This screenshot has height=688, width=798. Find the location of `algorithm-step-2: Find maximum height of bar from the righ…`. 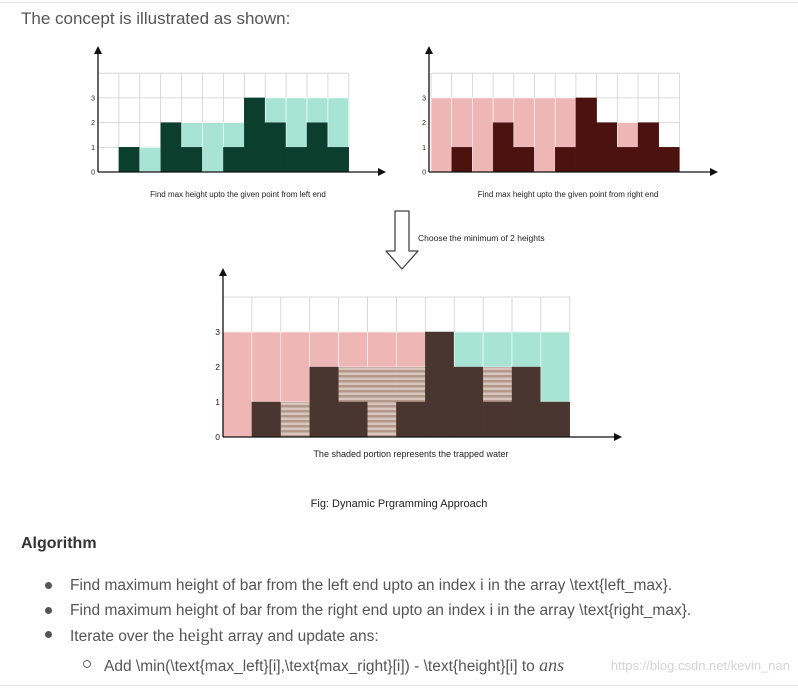

algorithm-step-2: Find maximum height of bar from the righ… is located at coordinates (381, 610).